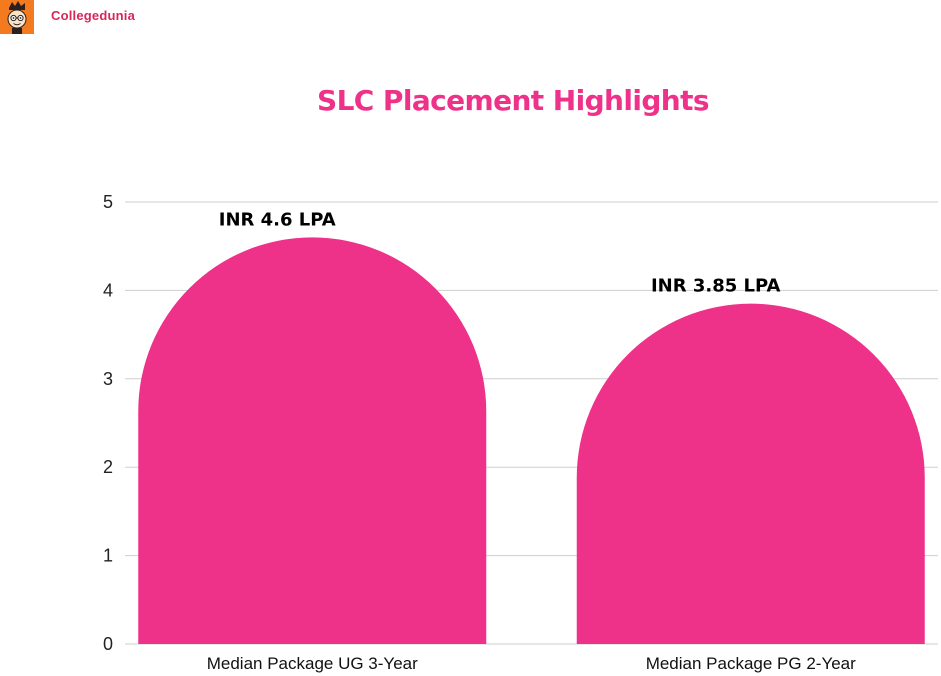 The width and height of the screenshot is (941, 676). Describe the element at coordinates (108, 202) in the screenshot. I see `y-tick-label: 5` at that location.